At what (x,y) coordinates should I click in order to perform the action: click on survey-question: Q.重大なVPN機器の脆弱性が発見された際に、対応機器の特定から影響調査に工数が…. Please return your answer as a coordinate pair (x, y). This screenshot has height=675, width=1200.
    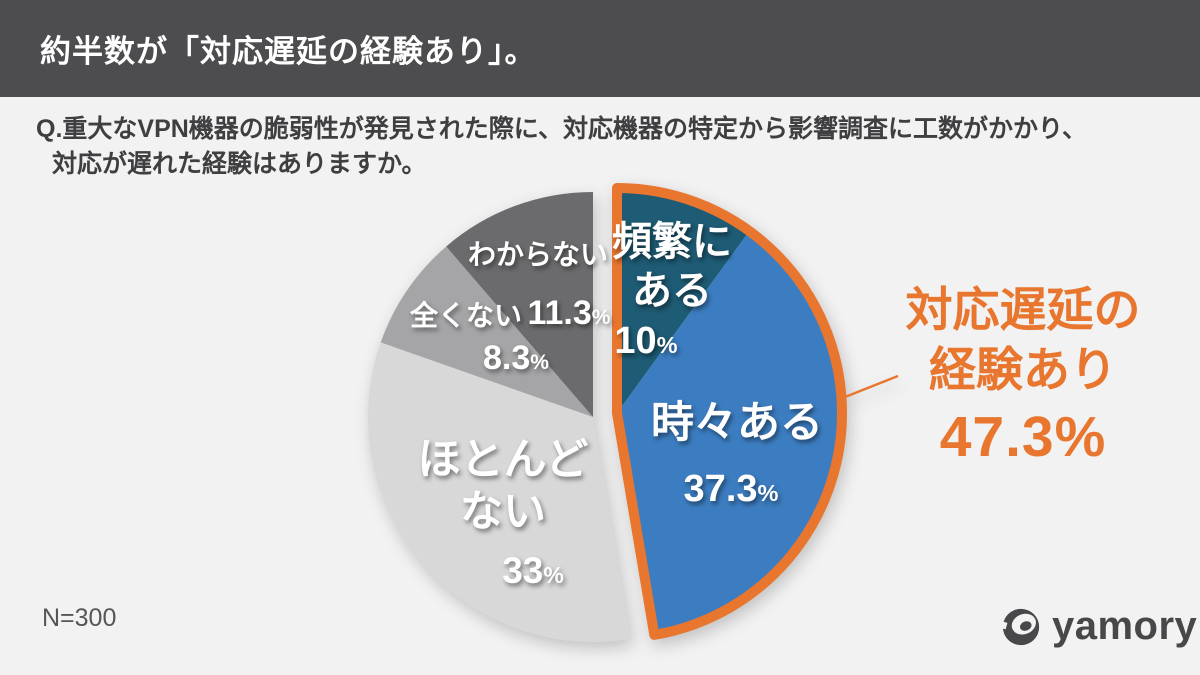
    Looking at the image, I should click on (561, 146).